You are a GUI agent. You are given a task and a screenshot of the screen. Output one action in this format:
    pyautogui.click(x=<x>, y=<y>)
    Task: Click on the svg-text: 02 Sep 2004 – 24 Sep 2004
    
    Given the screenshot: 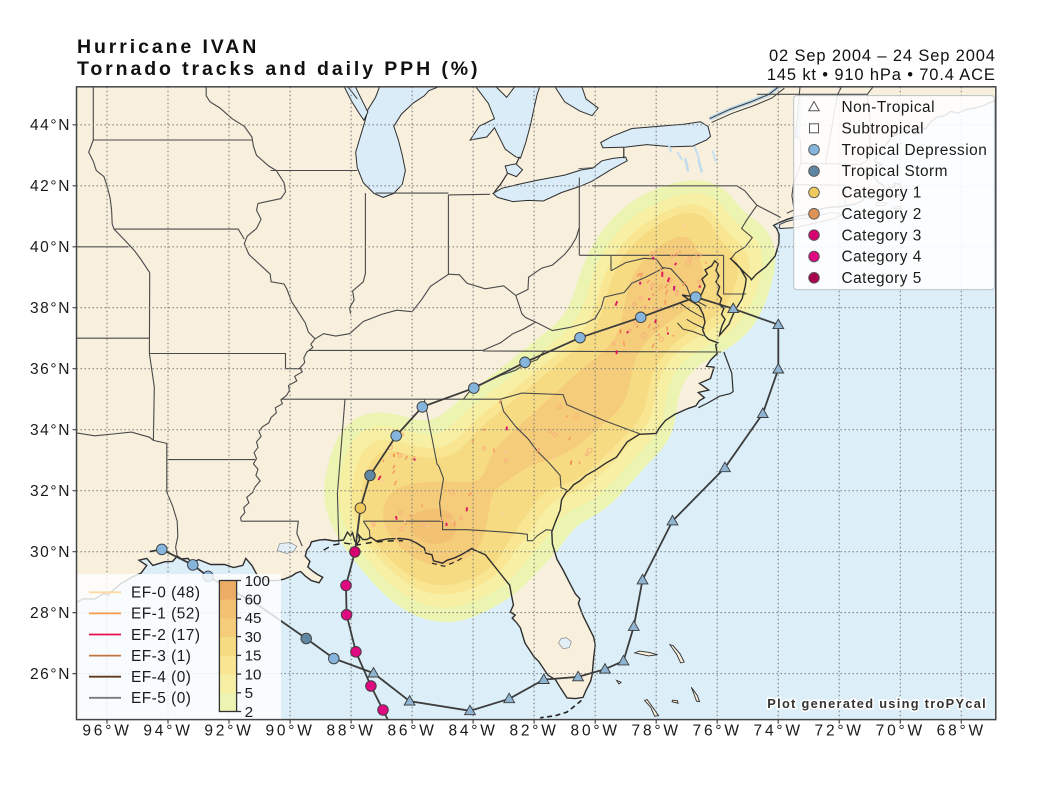 What is the action you would take?
    pyautogui.click(x=882, y=56)
    